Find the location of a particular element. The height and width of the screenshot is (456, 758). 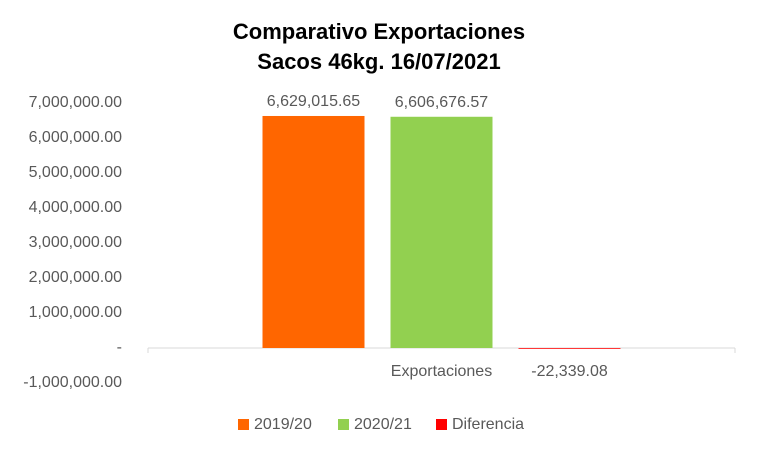

y-tick-label: -1,000,000.00 is located at coordinates (72, 382).